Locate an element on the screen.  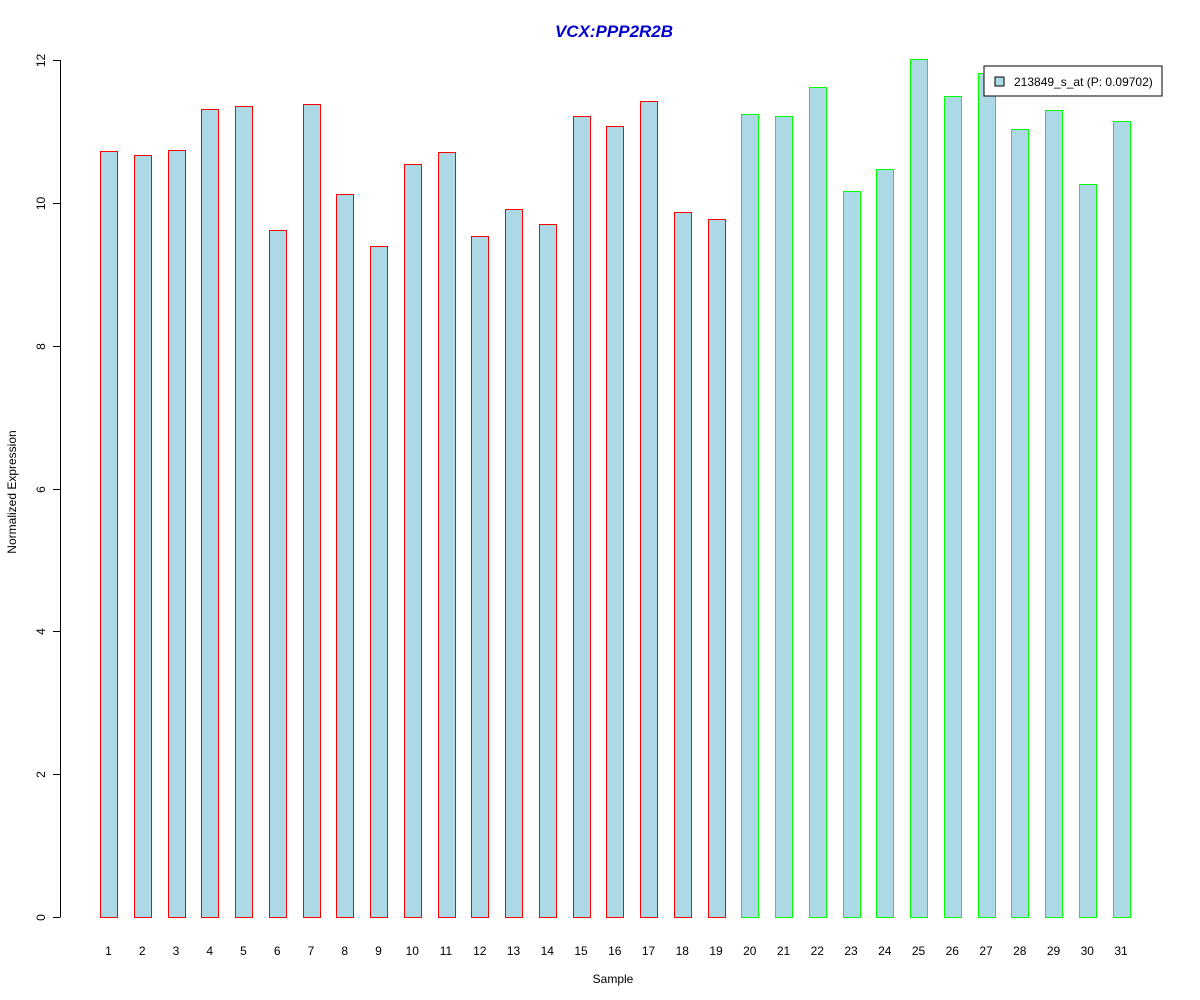
legend-entry: 213849_s_at (P: 0.09702) is located at coordinates (1083, 82).